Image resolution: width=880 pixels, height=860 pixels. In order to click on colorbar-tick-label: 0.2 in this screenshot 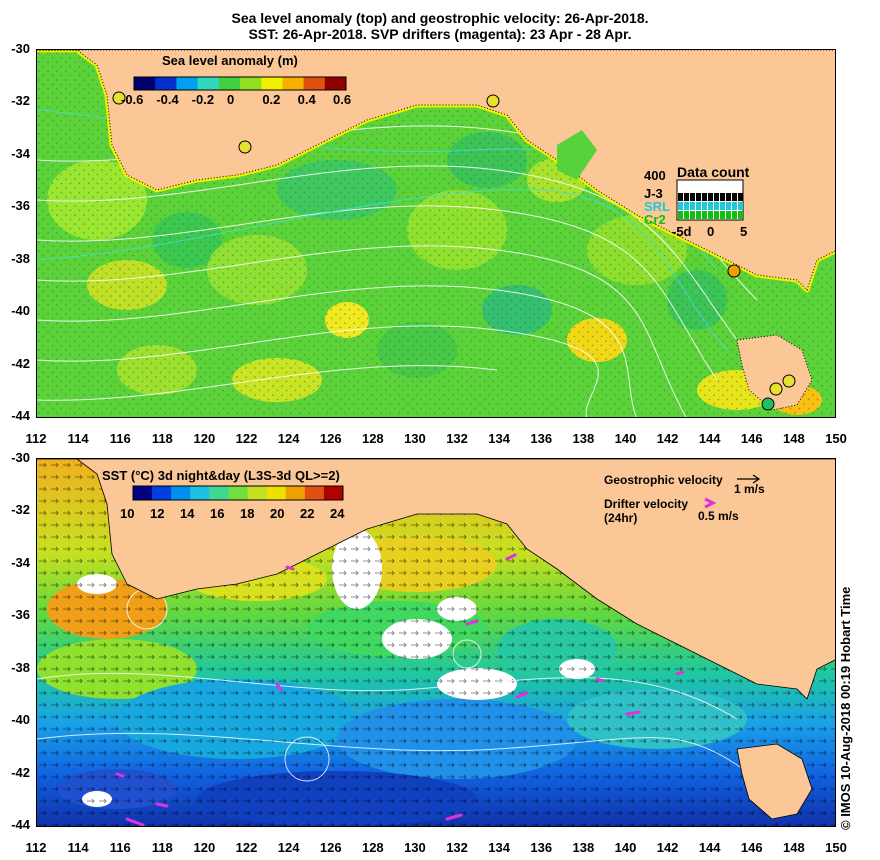, I will do `click(271, 99)`.